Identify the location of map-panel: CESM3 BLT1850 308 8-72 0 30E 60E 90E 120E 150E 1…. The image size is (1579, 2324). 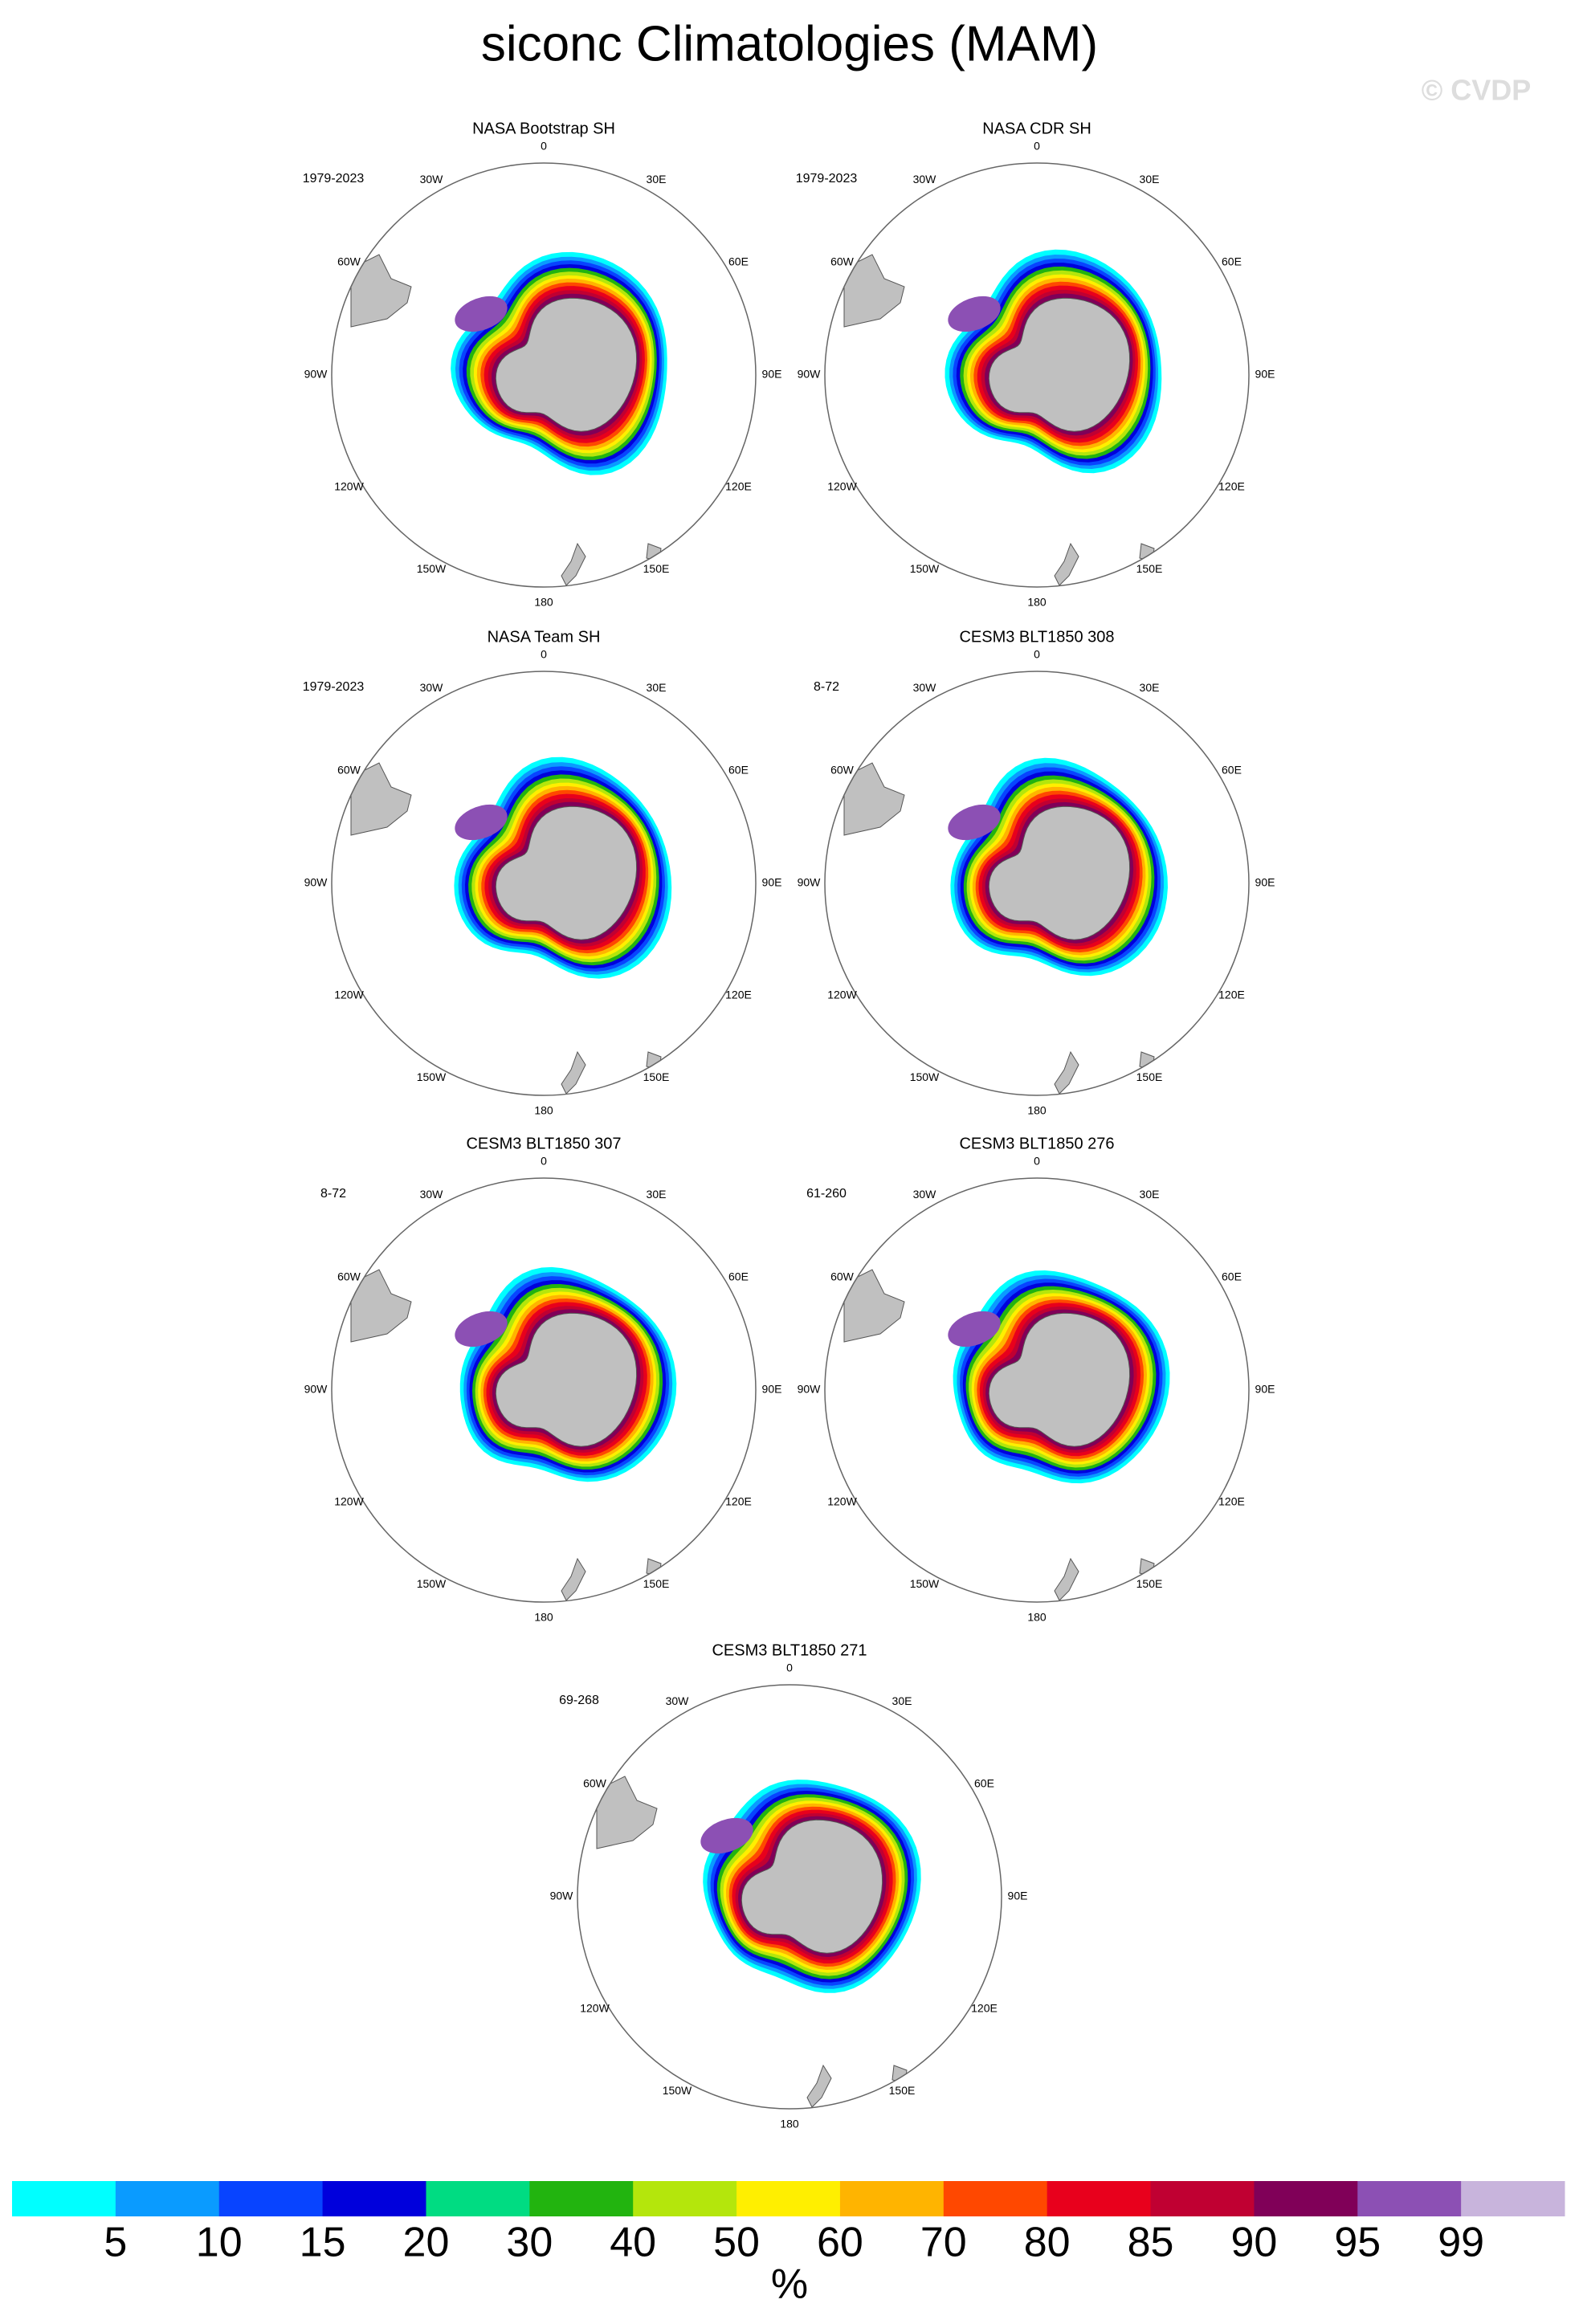
(1036, 872).